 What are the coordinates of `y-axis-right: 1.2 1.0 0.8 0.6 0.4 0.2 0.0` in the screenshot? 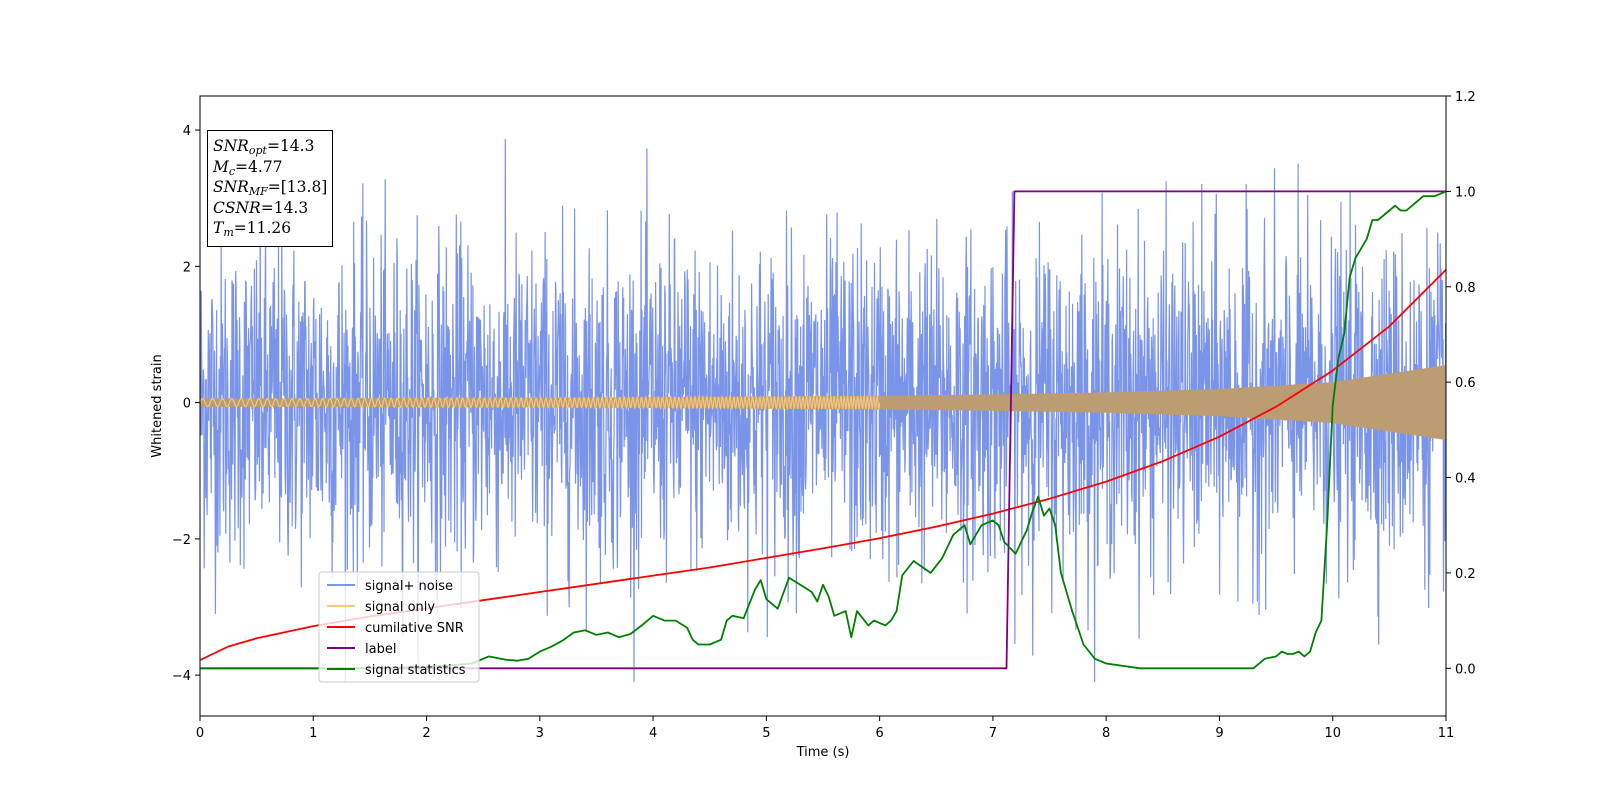 It's located at (1461, 383).